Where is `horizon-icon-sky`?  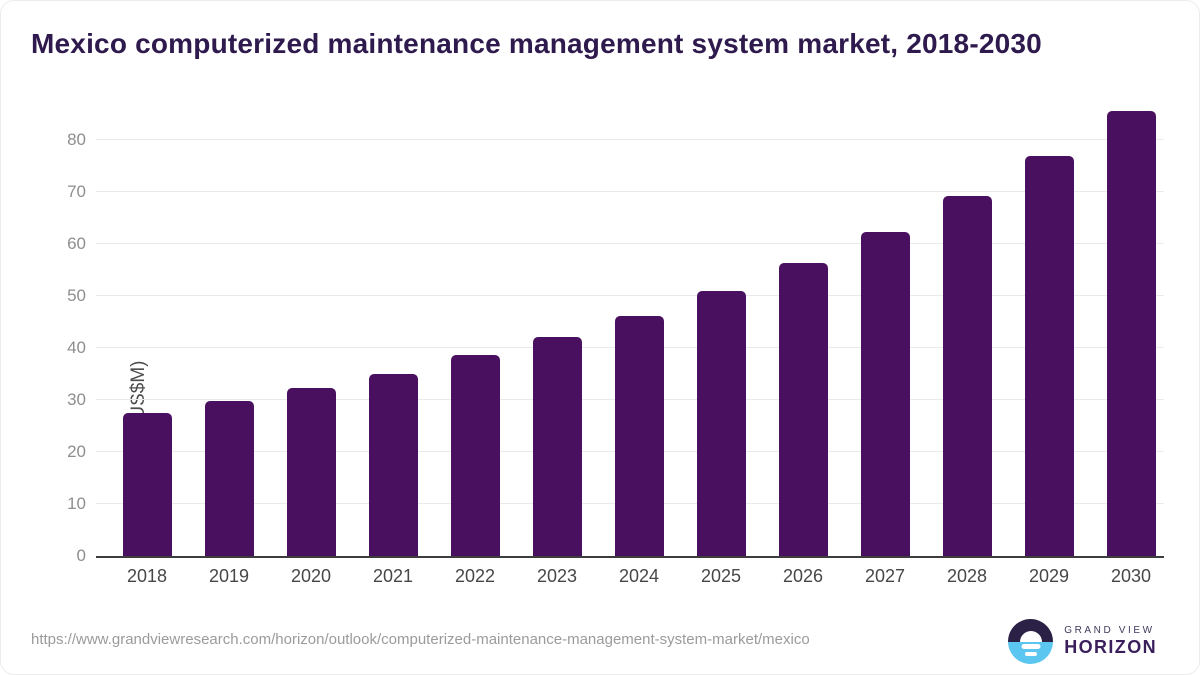 horizon-icon-sky is located at coordinates (1031, 630).